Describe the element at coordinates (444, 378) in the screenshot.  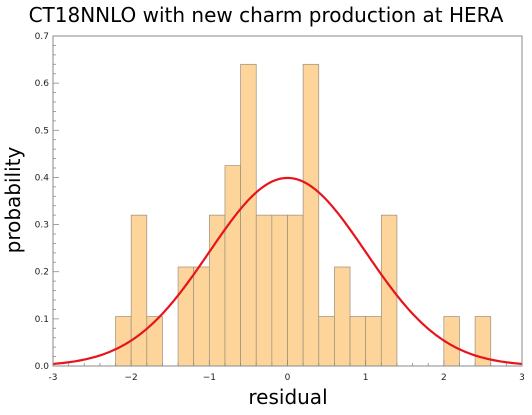
I see `x-tick-label: 2` at that location.